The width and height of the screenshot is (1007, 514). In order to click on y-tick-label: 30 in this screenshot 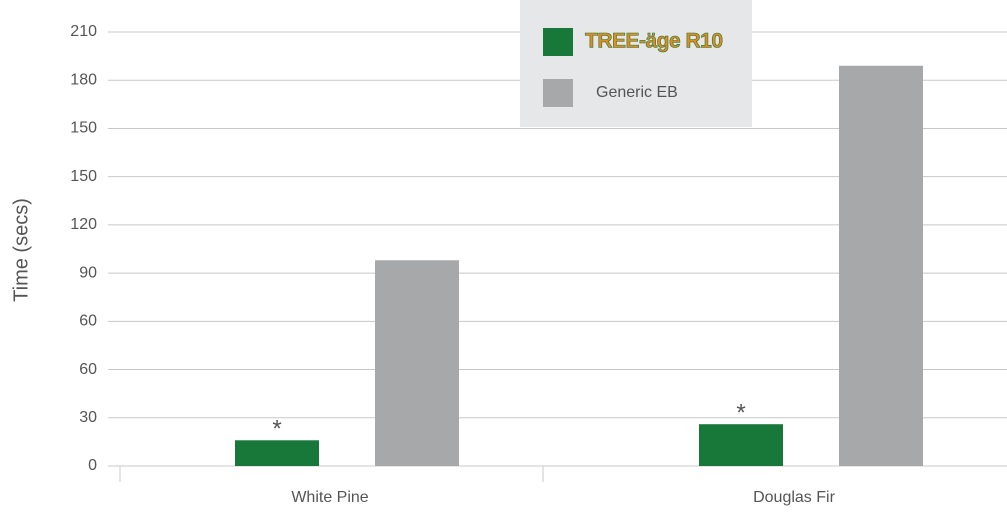, I will do `click(88, 417)`.